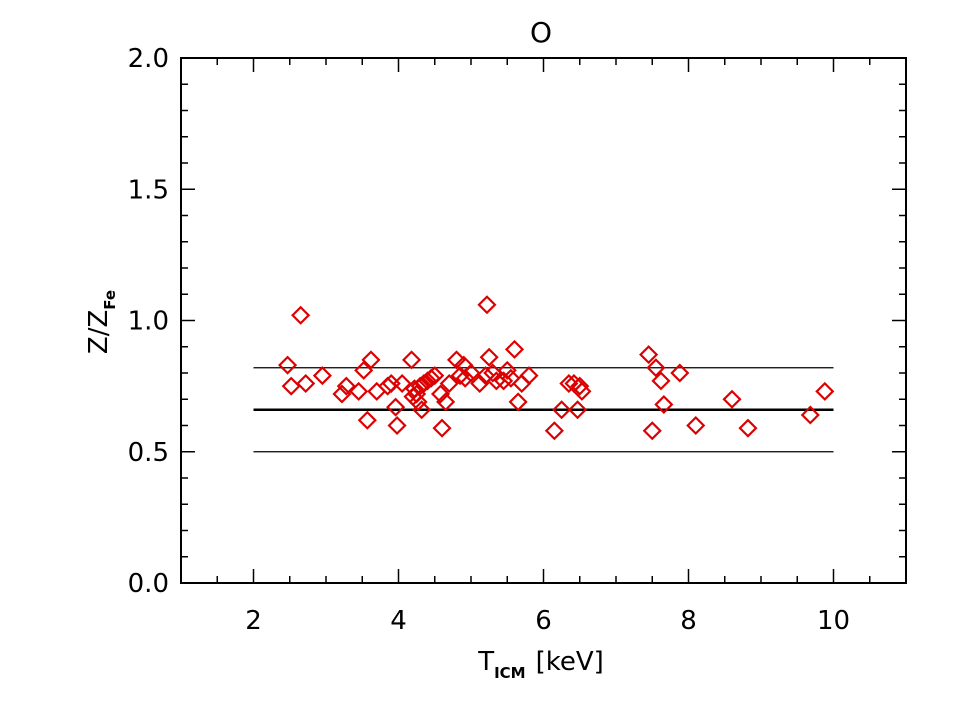 The image size is (960, 704). Describe the element at coordinates (99, 332) in the screenshot. I see `y-axis-label-main: Z/Z` at that location.